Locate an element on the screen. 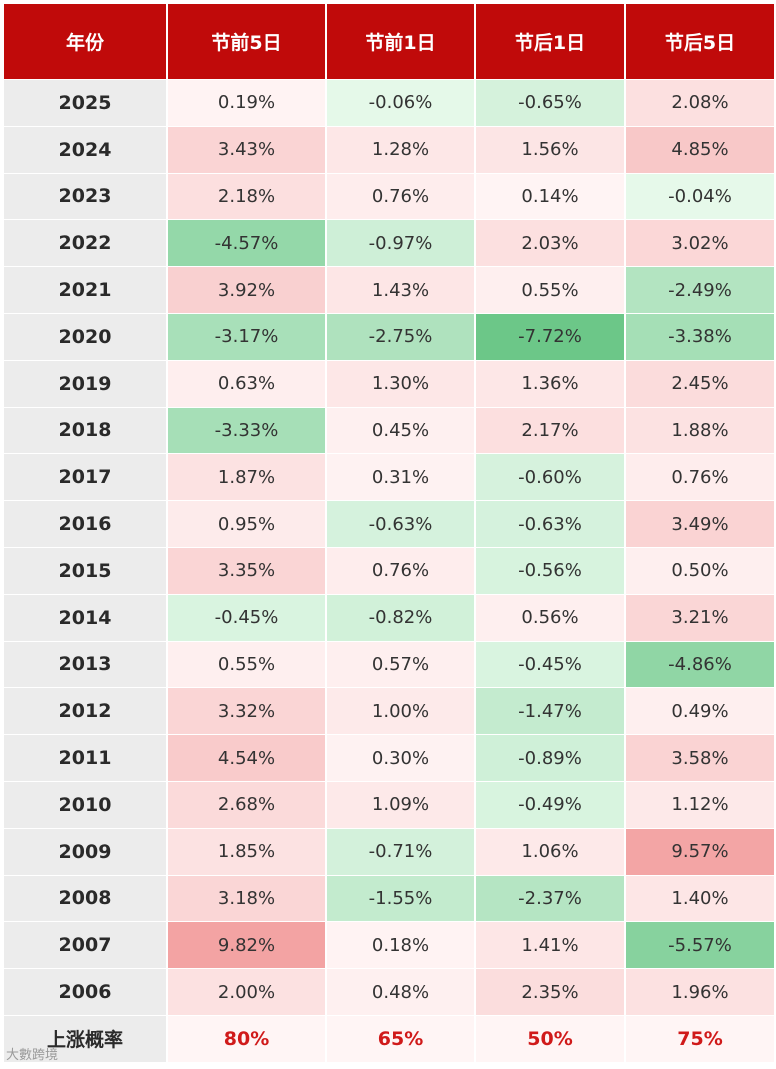 This screenshot has width=776, height=1069. value-cell: -0.04% is located at coordinates (700, 196).